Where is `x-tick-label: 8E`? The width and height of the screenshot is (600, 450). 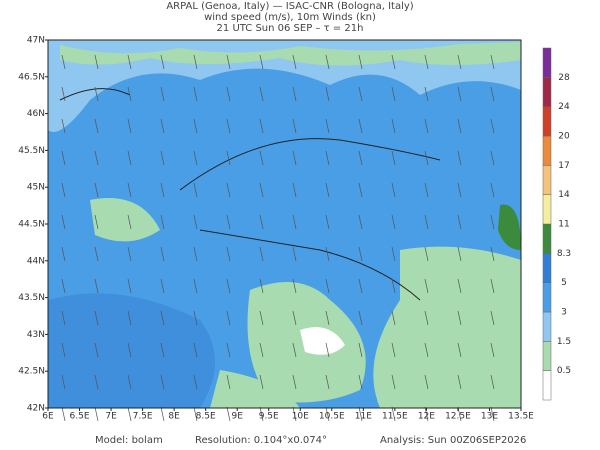 x-tick-label: 8E is located at coordinates (174, 417).